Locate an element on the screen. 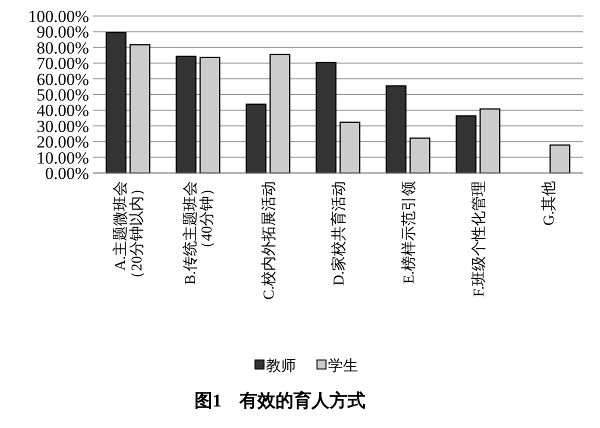 The height and width of the screenshot is (428, 600). x-tick-label: C.校内外拓展活动 is located at coordinates (269, 240).